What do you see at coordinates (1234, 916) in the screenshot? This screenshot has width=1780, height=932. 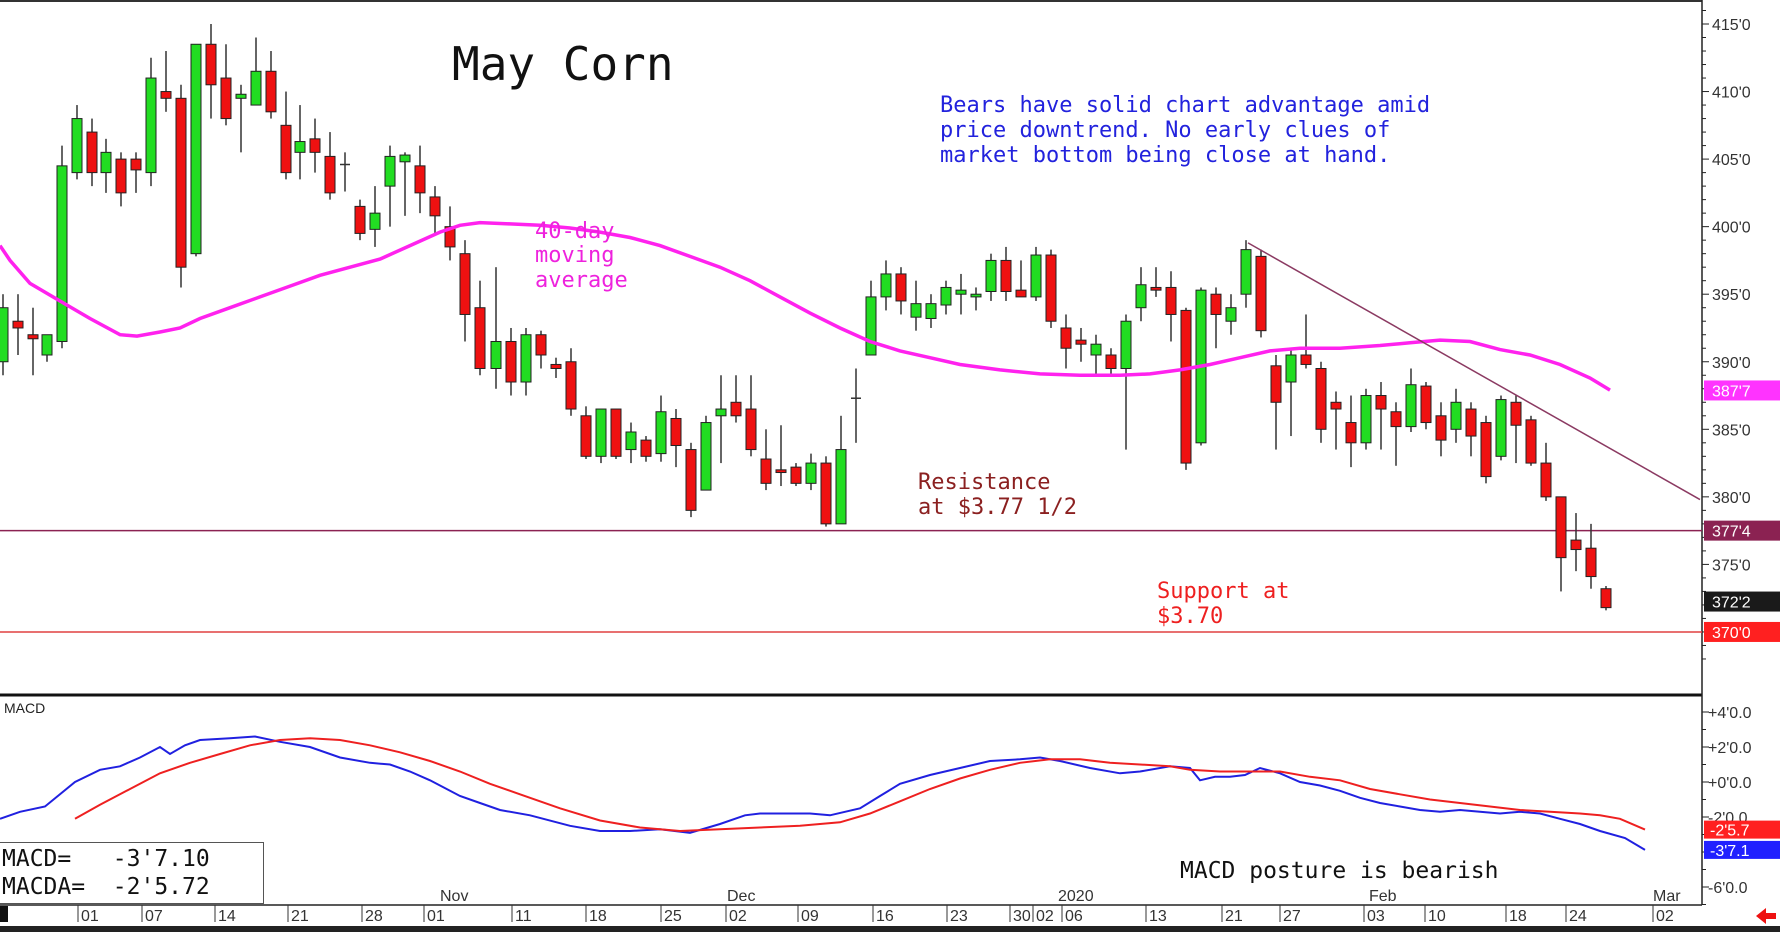 I see `date-tick-label: 21` at bounding box center [1234, 916].